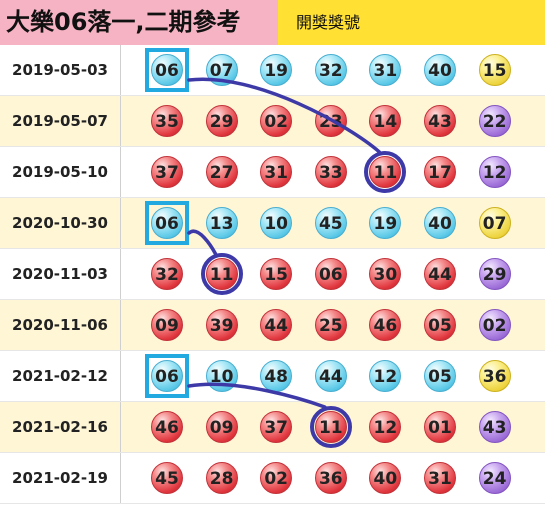 The height and width of the screenshot is (505, 545). I want to click on draw-date: 2020-11-06, so click(60, 325).